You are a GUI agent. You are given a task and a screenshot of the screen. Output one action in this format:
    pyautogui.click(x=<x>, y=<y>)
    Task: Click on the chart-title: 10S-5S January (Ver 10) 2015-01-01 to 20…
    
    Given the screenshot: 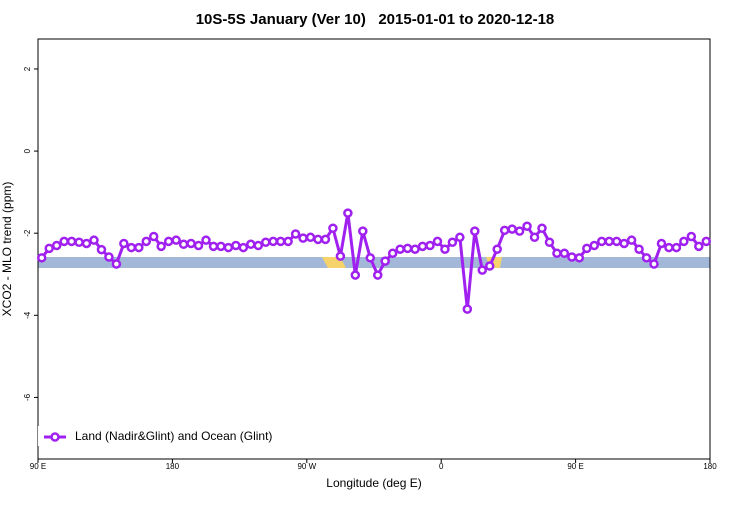 What is the action you would take?
    pyautogui.click(x=375, y=19)
    